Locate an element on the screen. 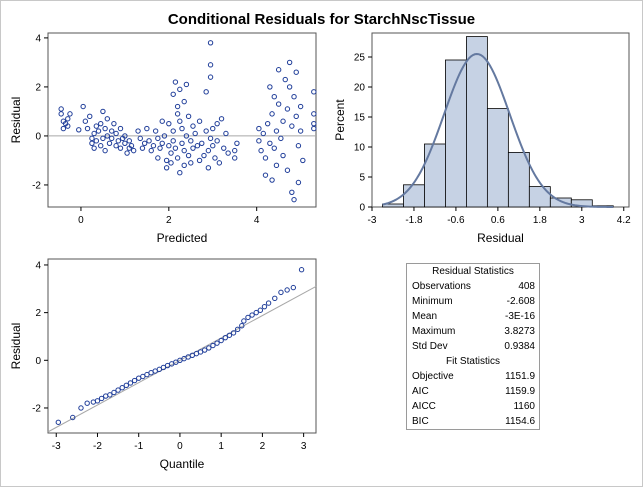 This screenshot has width=643, height=487. stat-row-minimum: Minimum -2.608 is located at coordinates (473, 301).